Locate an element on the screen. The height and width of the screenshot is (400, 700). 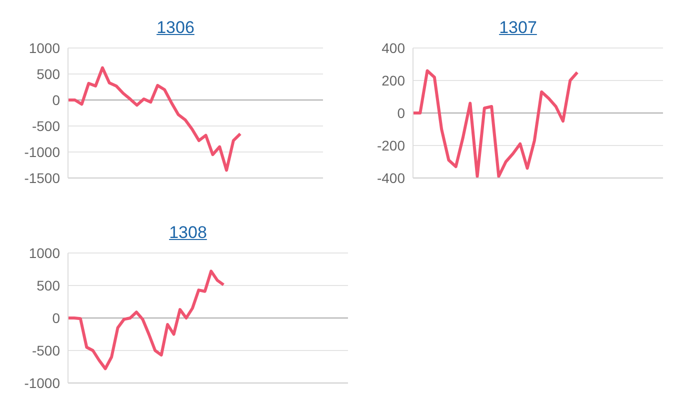
y-tick-label: -1500 is located at coordinates (42, 178).